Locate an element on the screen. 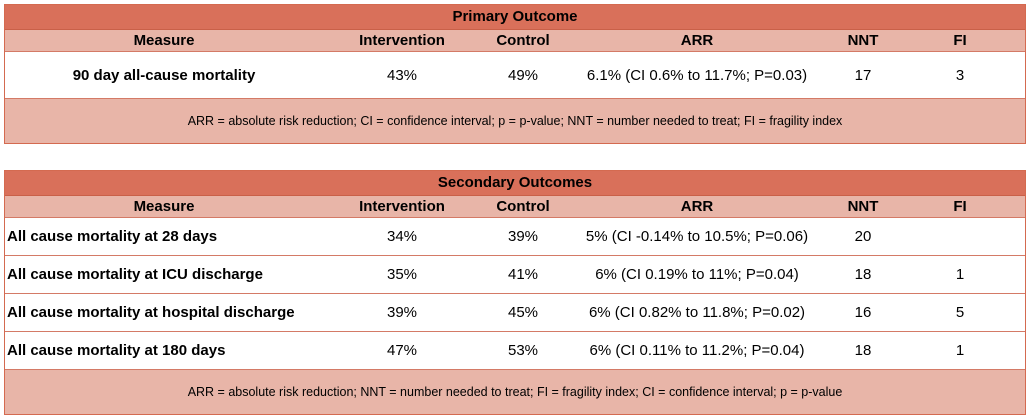 Image resolution: width=1028 pixels, height=418 pixels. fi-cell: 5 is located at coordinates (960, 312).